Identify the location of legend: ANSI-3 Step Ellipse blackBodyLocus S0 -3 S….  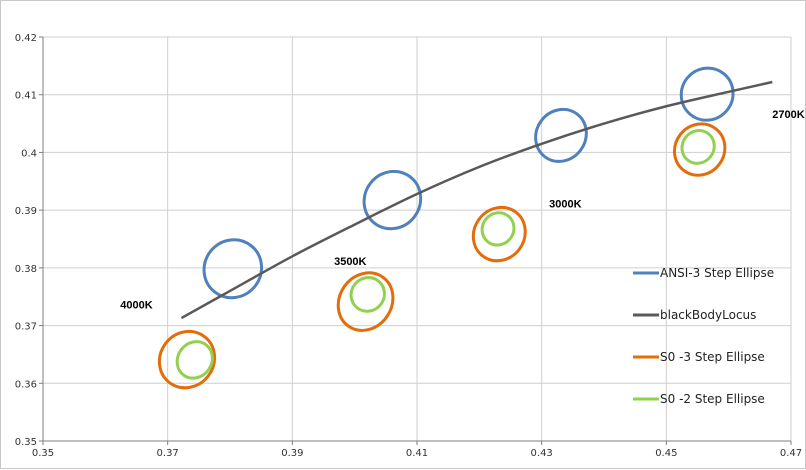
(703, 336).